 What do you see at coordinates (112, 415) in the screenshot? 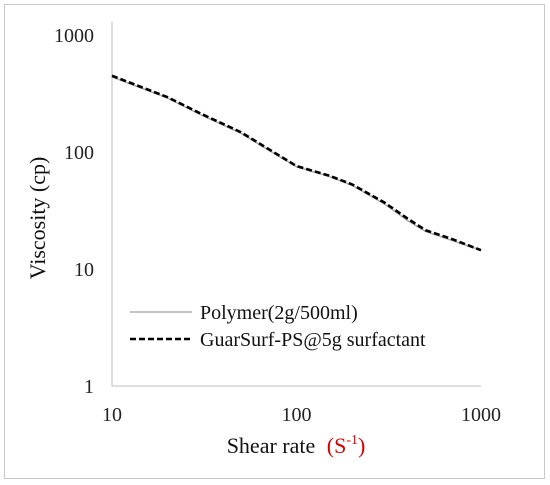
I see `x-tick-label: 10` at bounding box center [112, 415].